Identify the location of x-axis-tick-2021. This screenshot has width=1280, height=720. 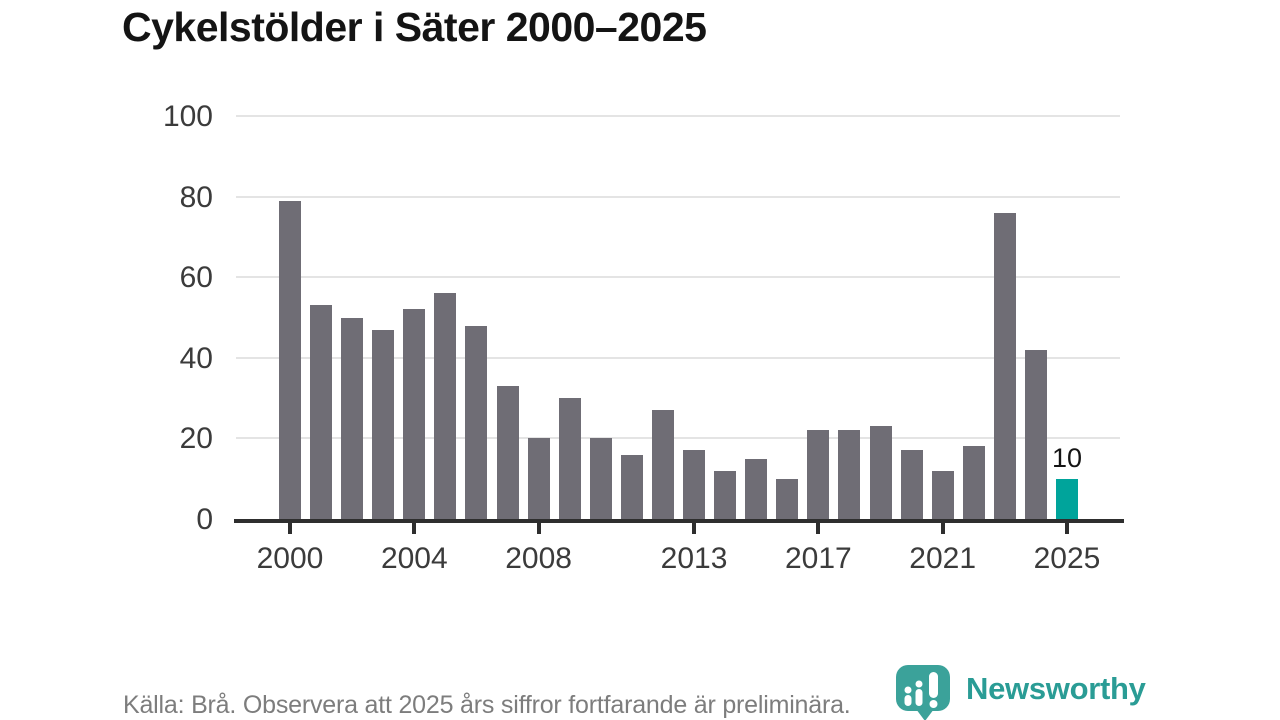
(942, 528).